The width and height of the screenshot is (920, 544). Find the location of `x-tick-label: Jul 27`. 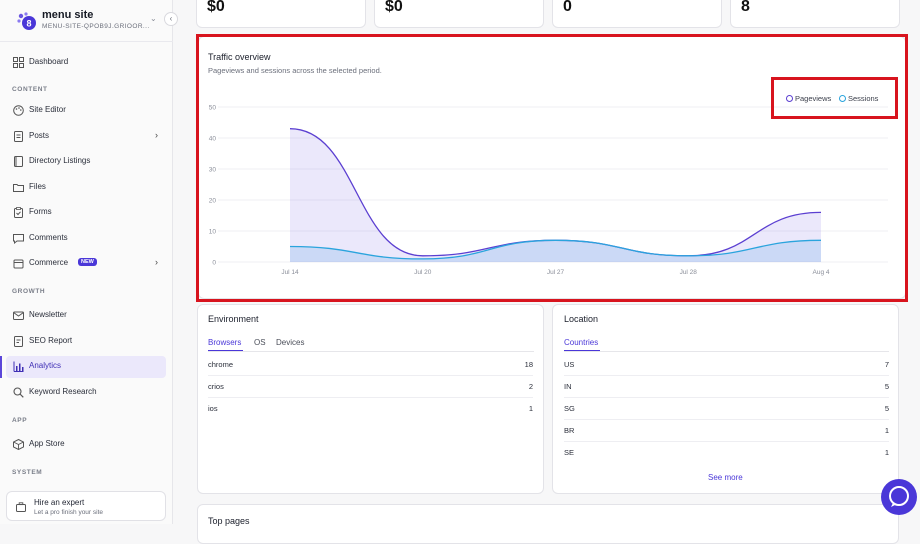

x-tick-label: Jul 27 is located at coordinates (556, 272).